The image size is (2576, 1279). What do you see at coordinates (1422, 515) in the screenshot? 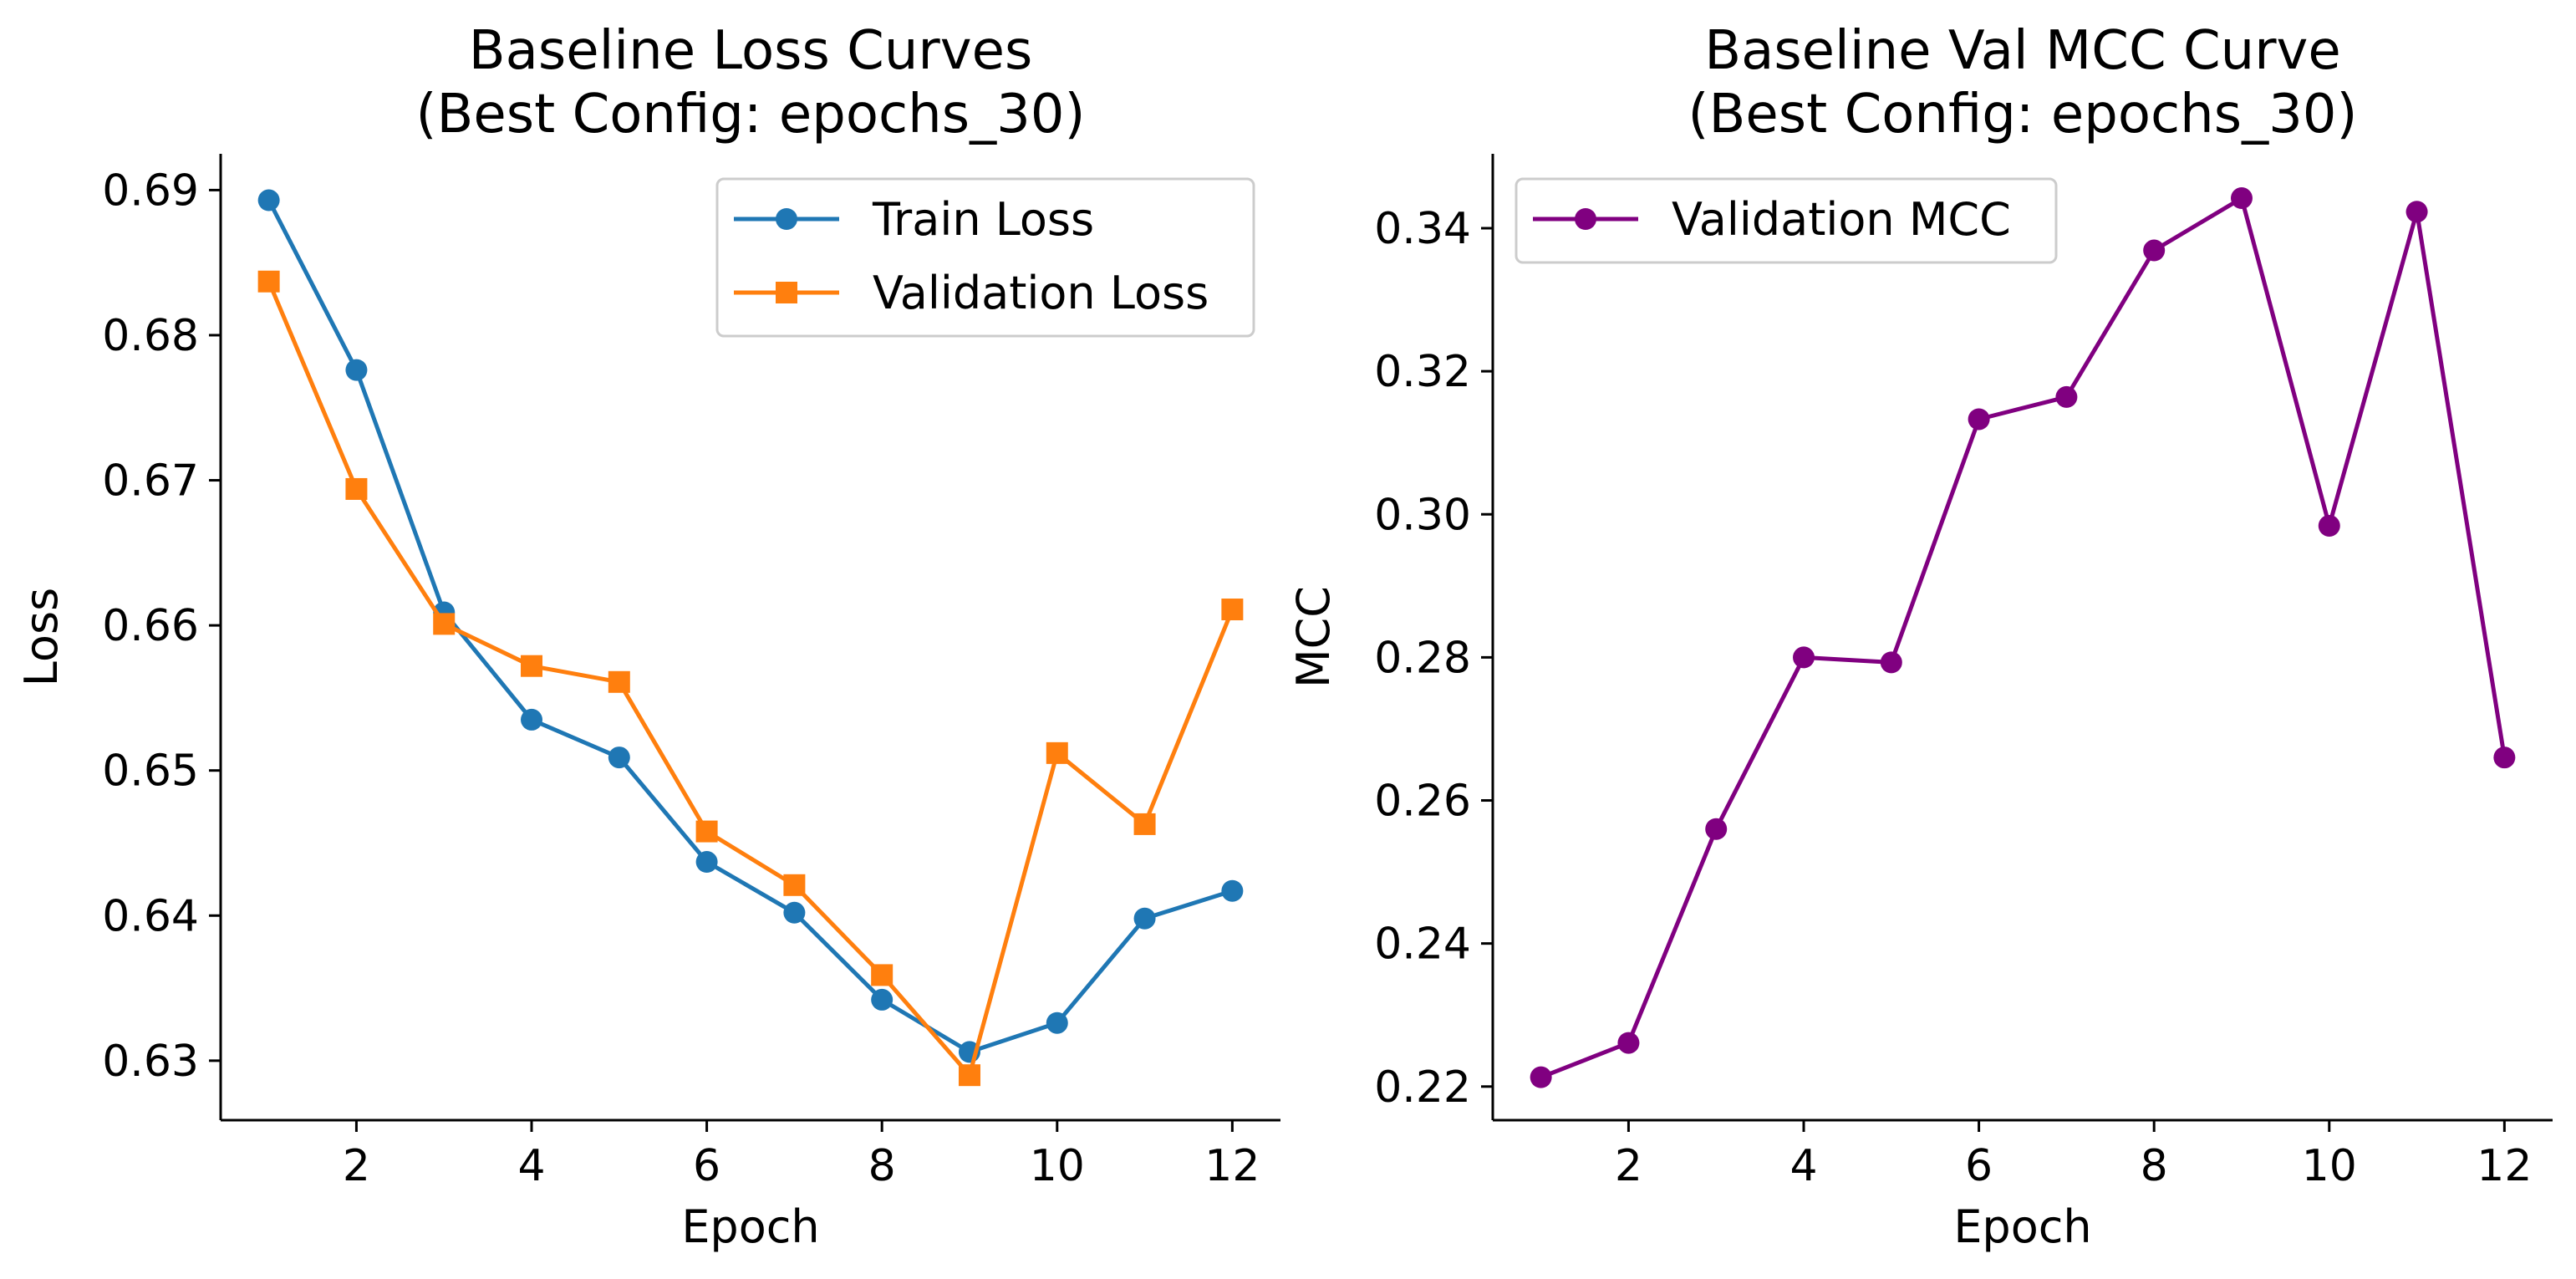
I see `y-tick-label: 0.30` at bounding box center [1422, 515].